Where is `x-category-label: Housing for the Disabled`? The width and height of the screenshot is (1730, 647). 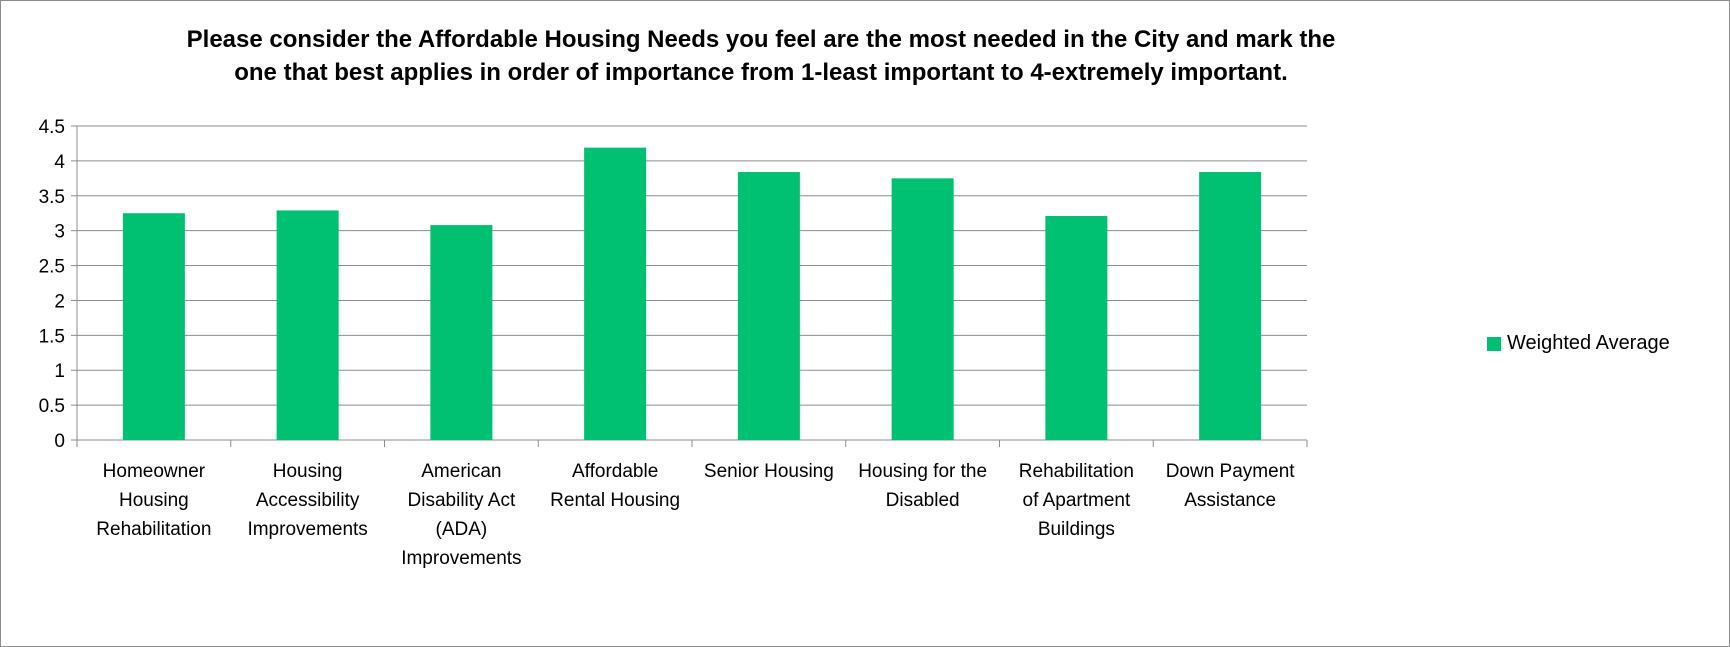 x-category-label: Housing for the Disabled is located at coordinates (922, 486).